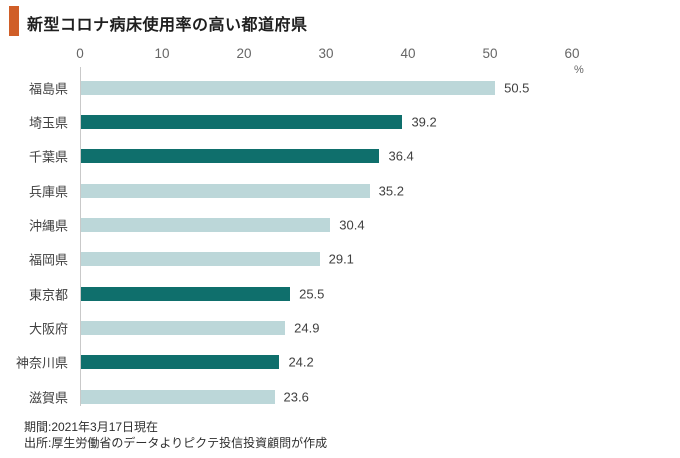 The width and height of the screenshot is (680, 458). What do you see at coordinates (48, 260) in the screenshot?
I see `category-label: 福岡県` at bounding box center [48, 260].